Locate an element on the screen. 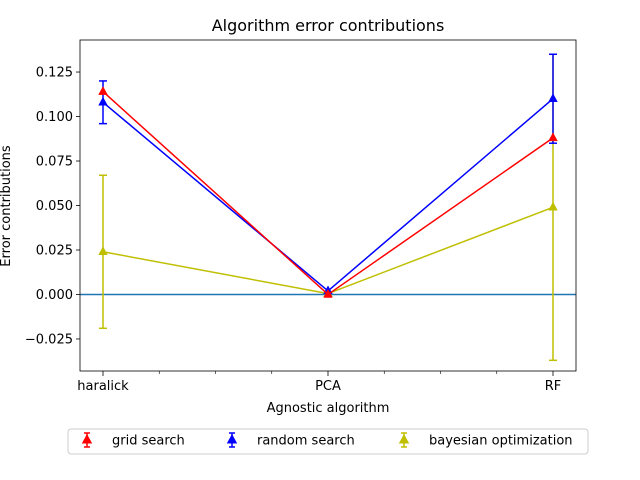  y-tick-label: 0.075 is located at coordinates (54, 162).